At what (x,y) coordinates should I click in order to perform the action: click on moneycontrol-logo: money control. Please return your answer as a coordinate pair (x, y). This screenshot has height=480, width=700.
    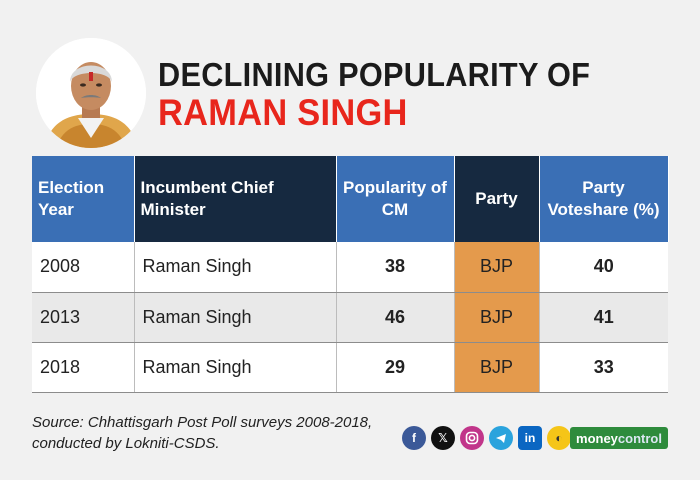
    Looking at the image, I should click on (619, 438).